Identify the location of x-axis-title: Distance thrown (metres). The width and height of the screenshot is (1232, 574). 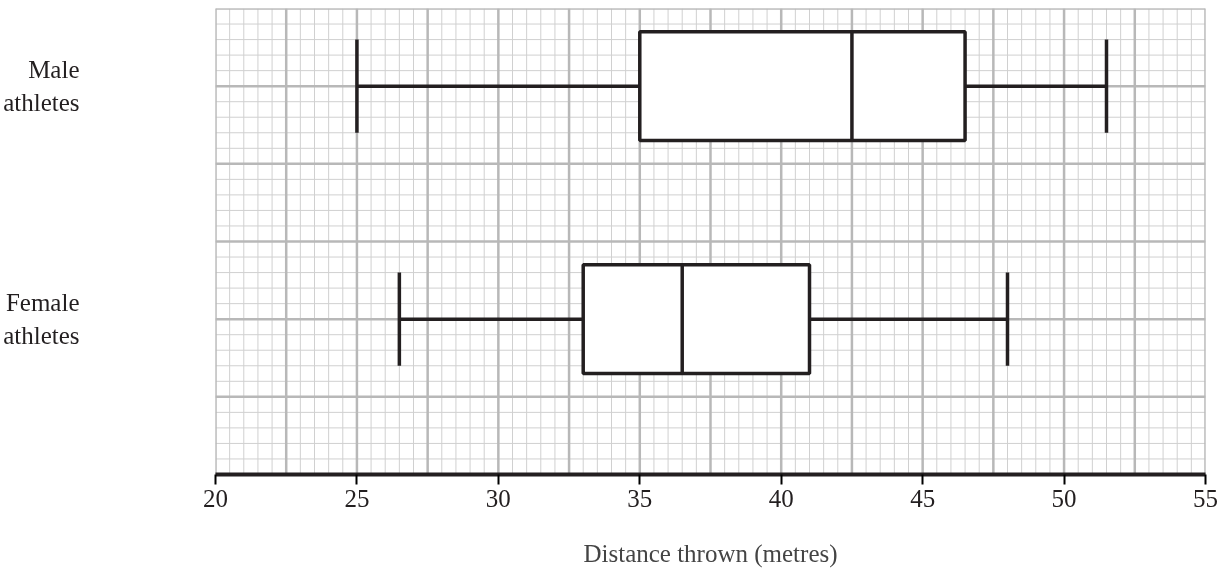
(710, 553).